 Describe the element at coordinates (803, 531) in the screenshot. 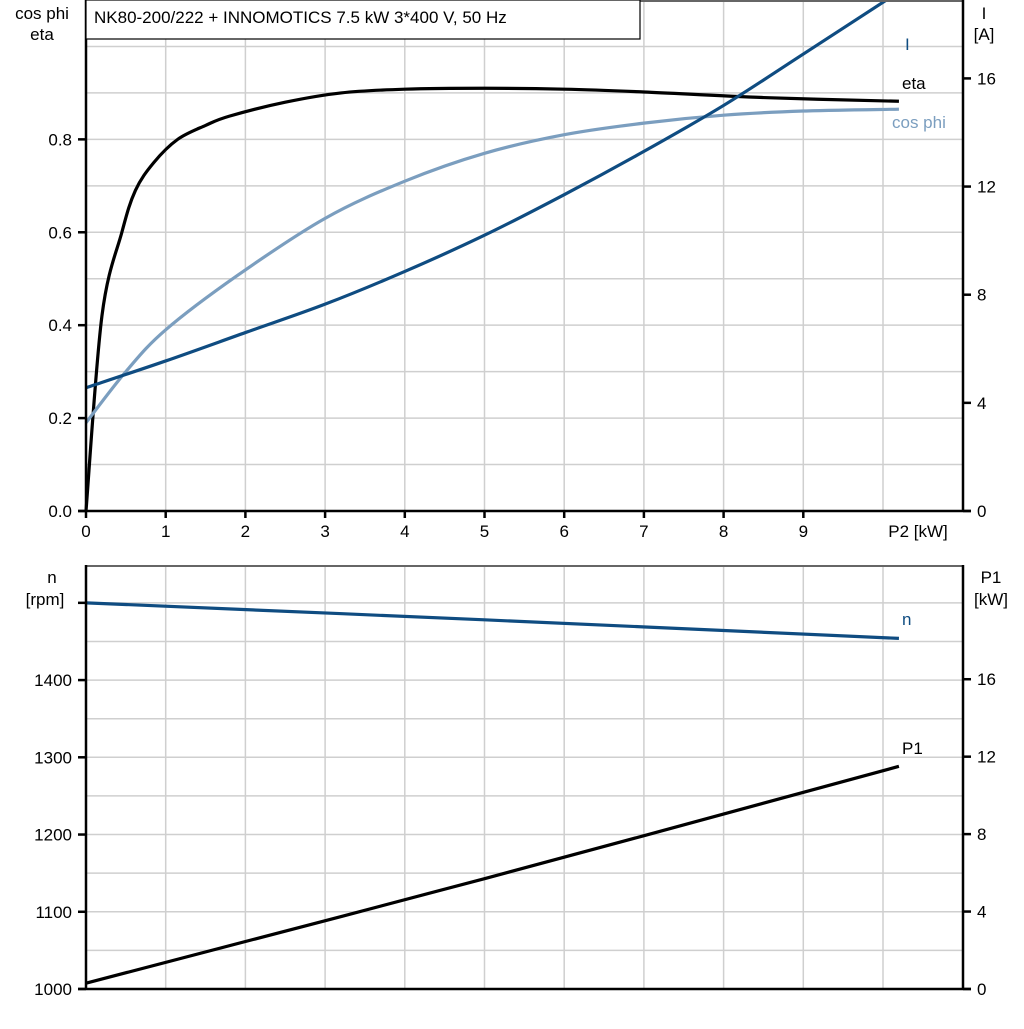

I see `x-tick-label: 9` at that location.